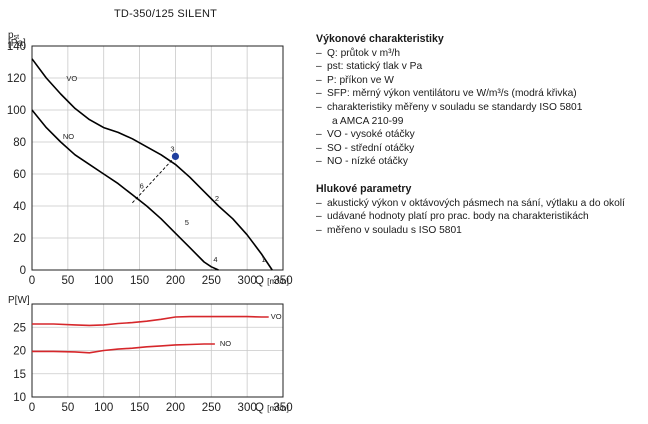 The height and width of the screenshot is (424, 648). I want to click on curve-label: 1, so click(263, 259).